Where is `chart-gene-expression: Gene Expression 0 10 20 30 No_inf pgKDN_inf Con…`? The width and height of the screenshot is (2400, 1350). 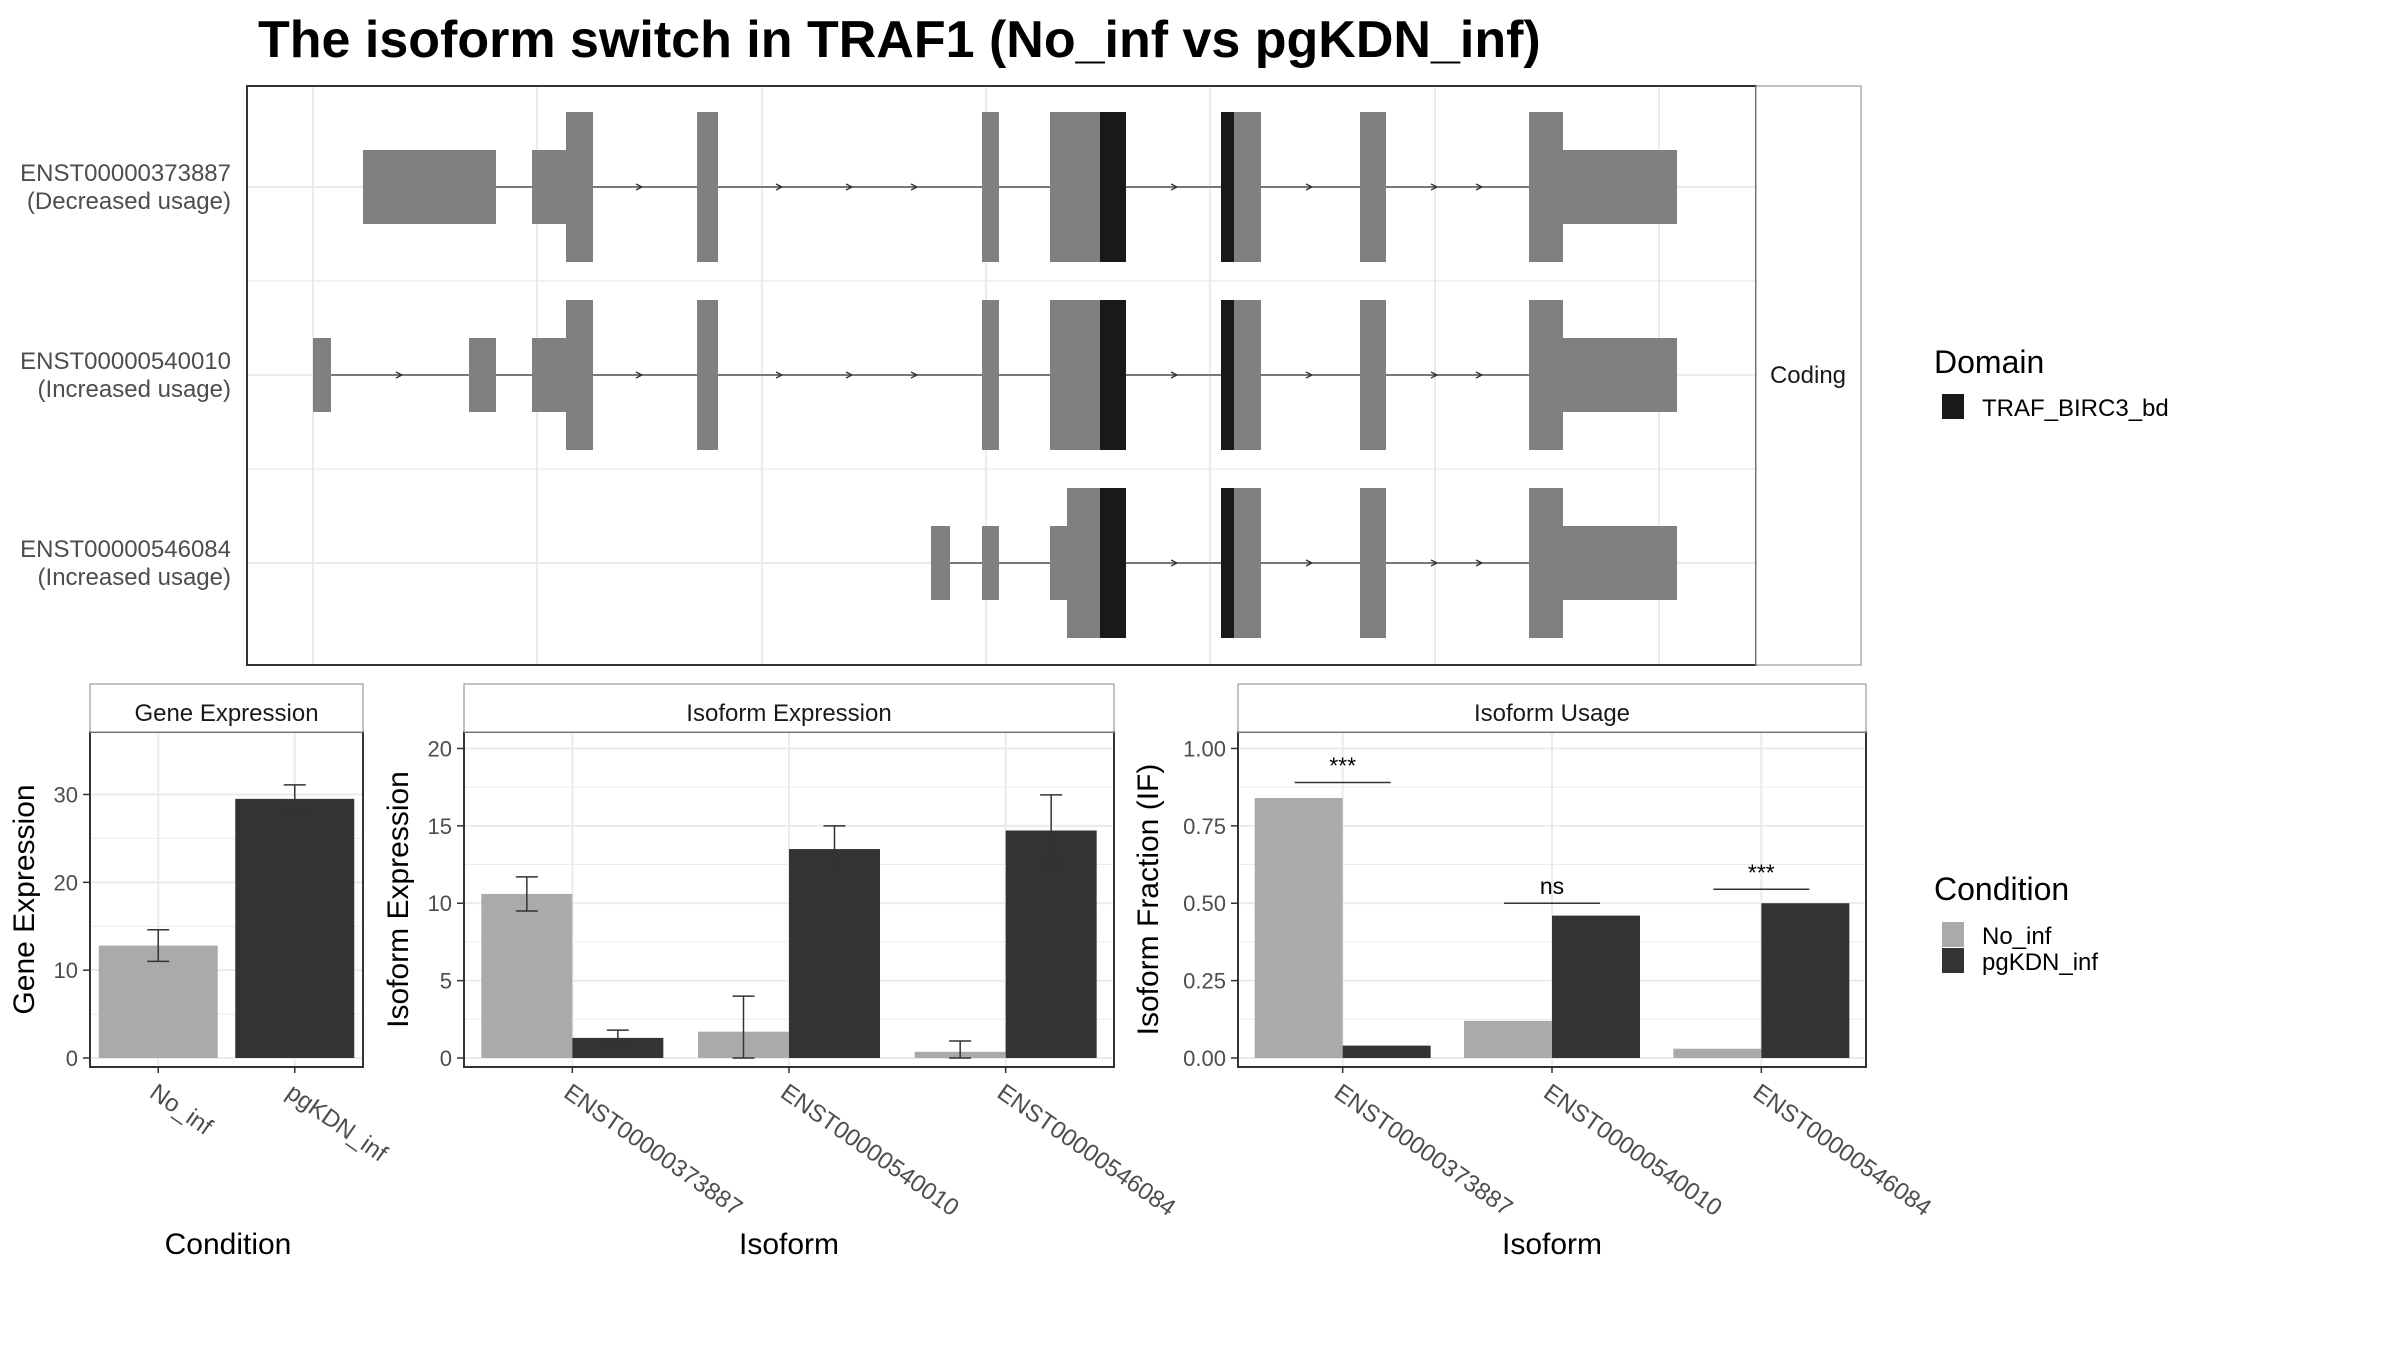 chart-gene-expression: Gene Expression 0 10 20 30 No_inf pgKDN_inf Con… is located at coordinates (200, 972).